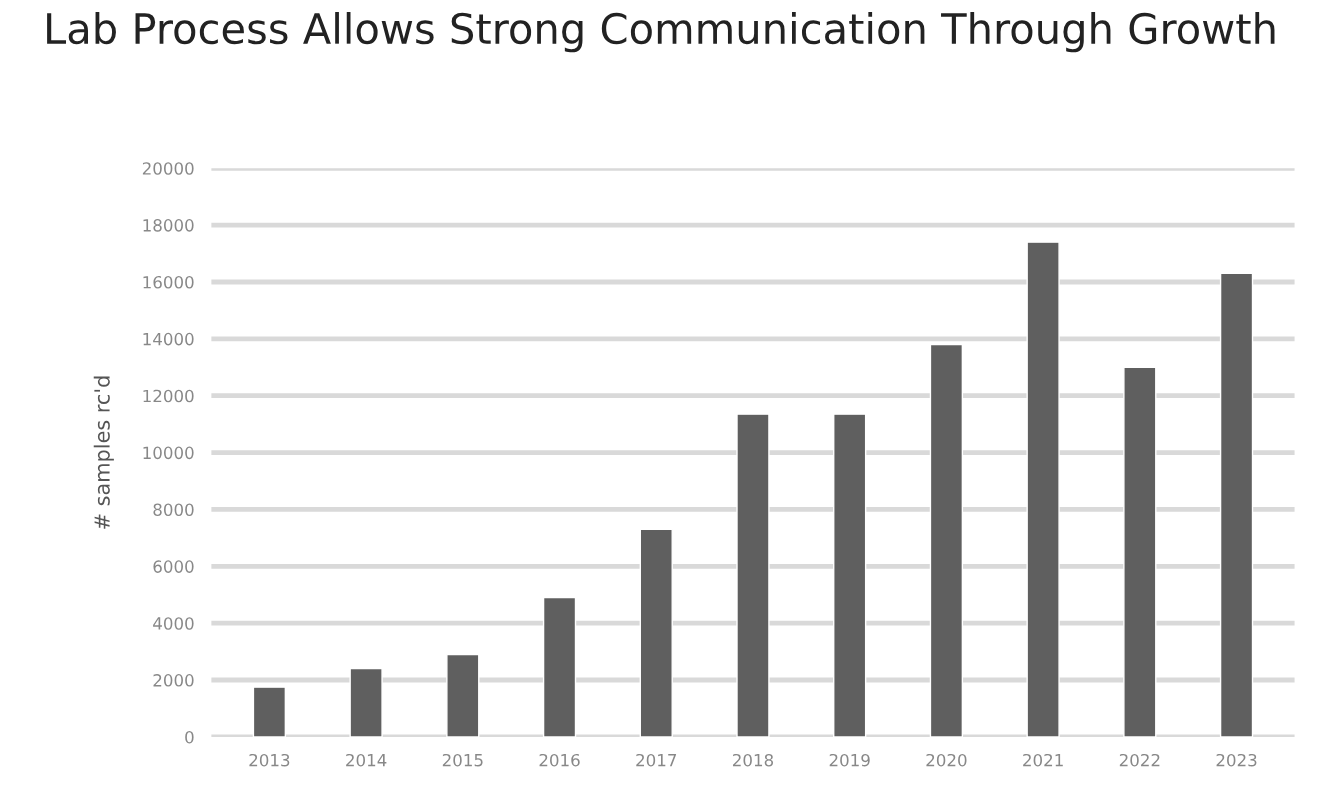  Describe the element at coordinates (168, 339) in the screenshot. I see `y-tick-label: 14000` at that location.